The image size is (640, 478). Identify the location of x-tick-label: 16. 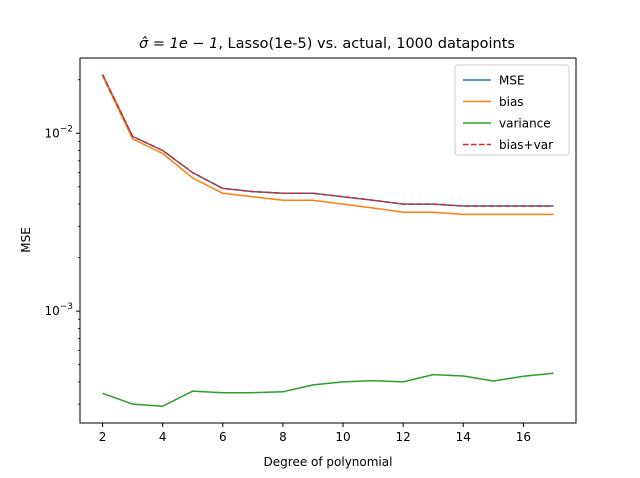
(523, 437).